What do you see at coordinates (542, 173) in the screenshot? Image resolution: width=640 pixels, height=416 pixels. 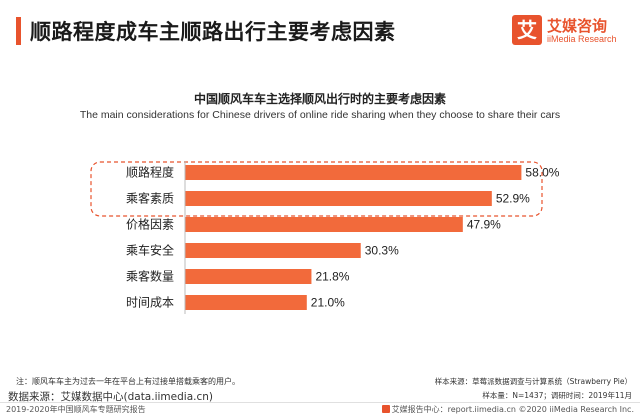 I see `value-label: 58.0%` at bounding box center [542, 173].